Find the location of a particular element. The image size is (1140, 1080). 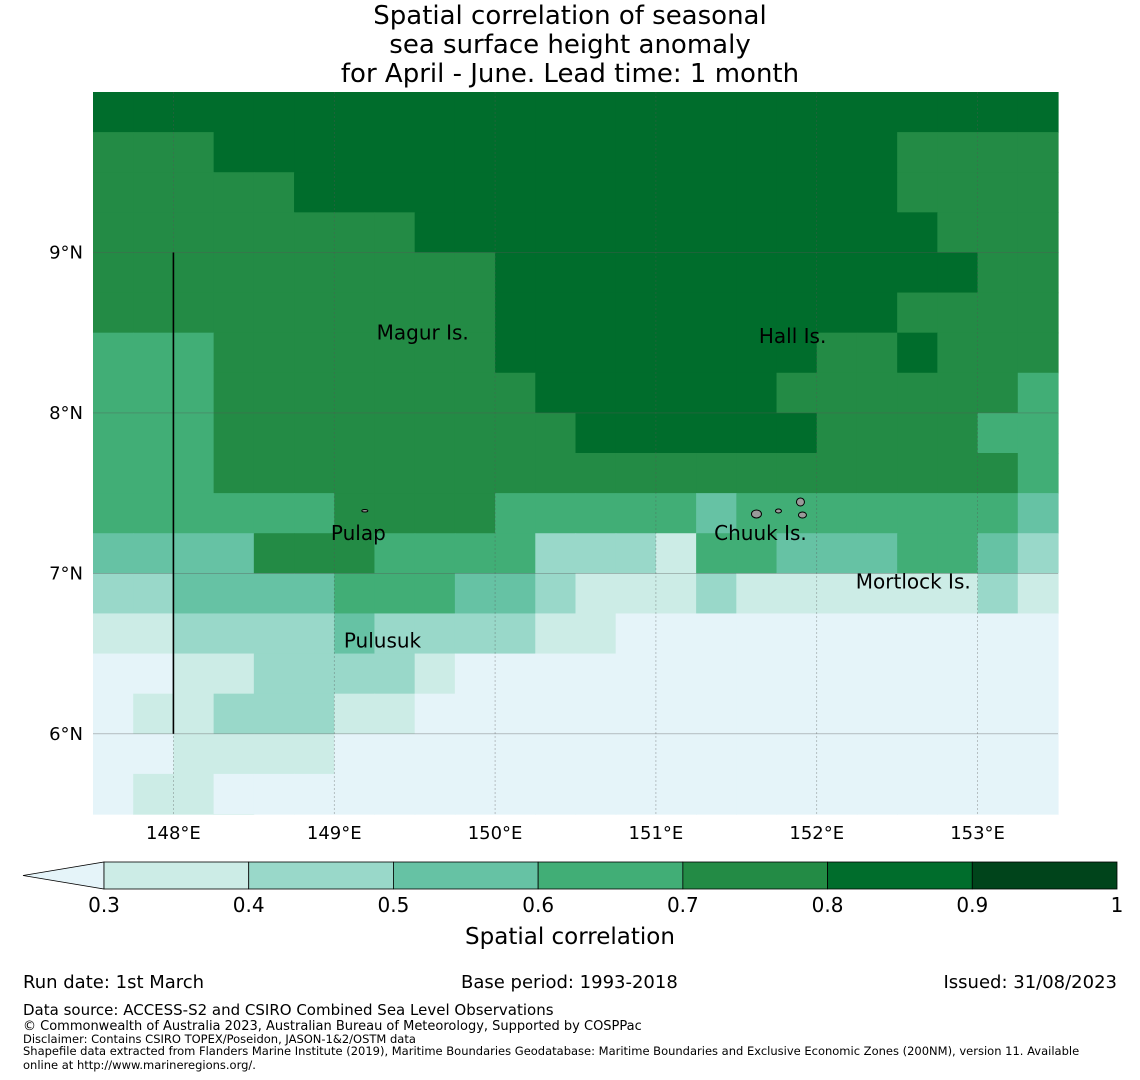

colorbar-tick-label: 0.8 is located at coordinates (828, 905).